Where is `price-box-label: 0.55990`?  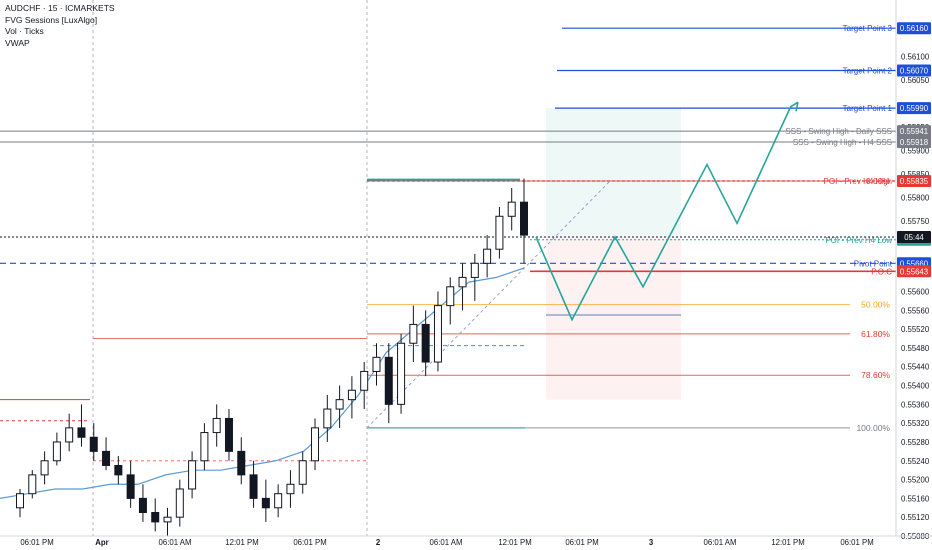 price-box-label: 0.55990 is located at coordinates (914, 108).